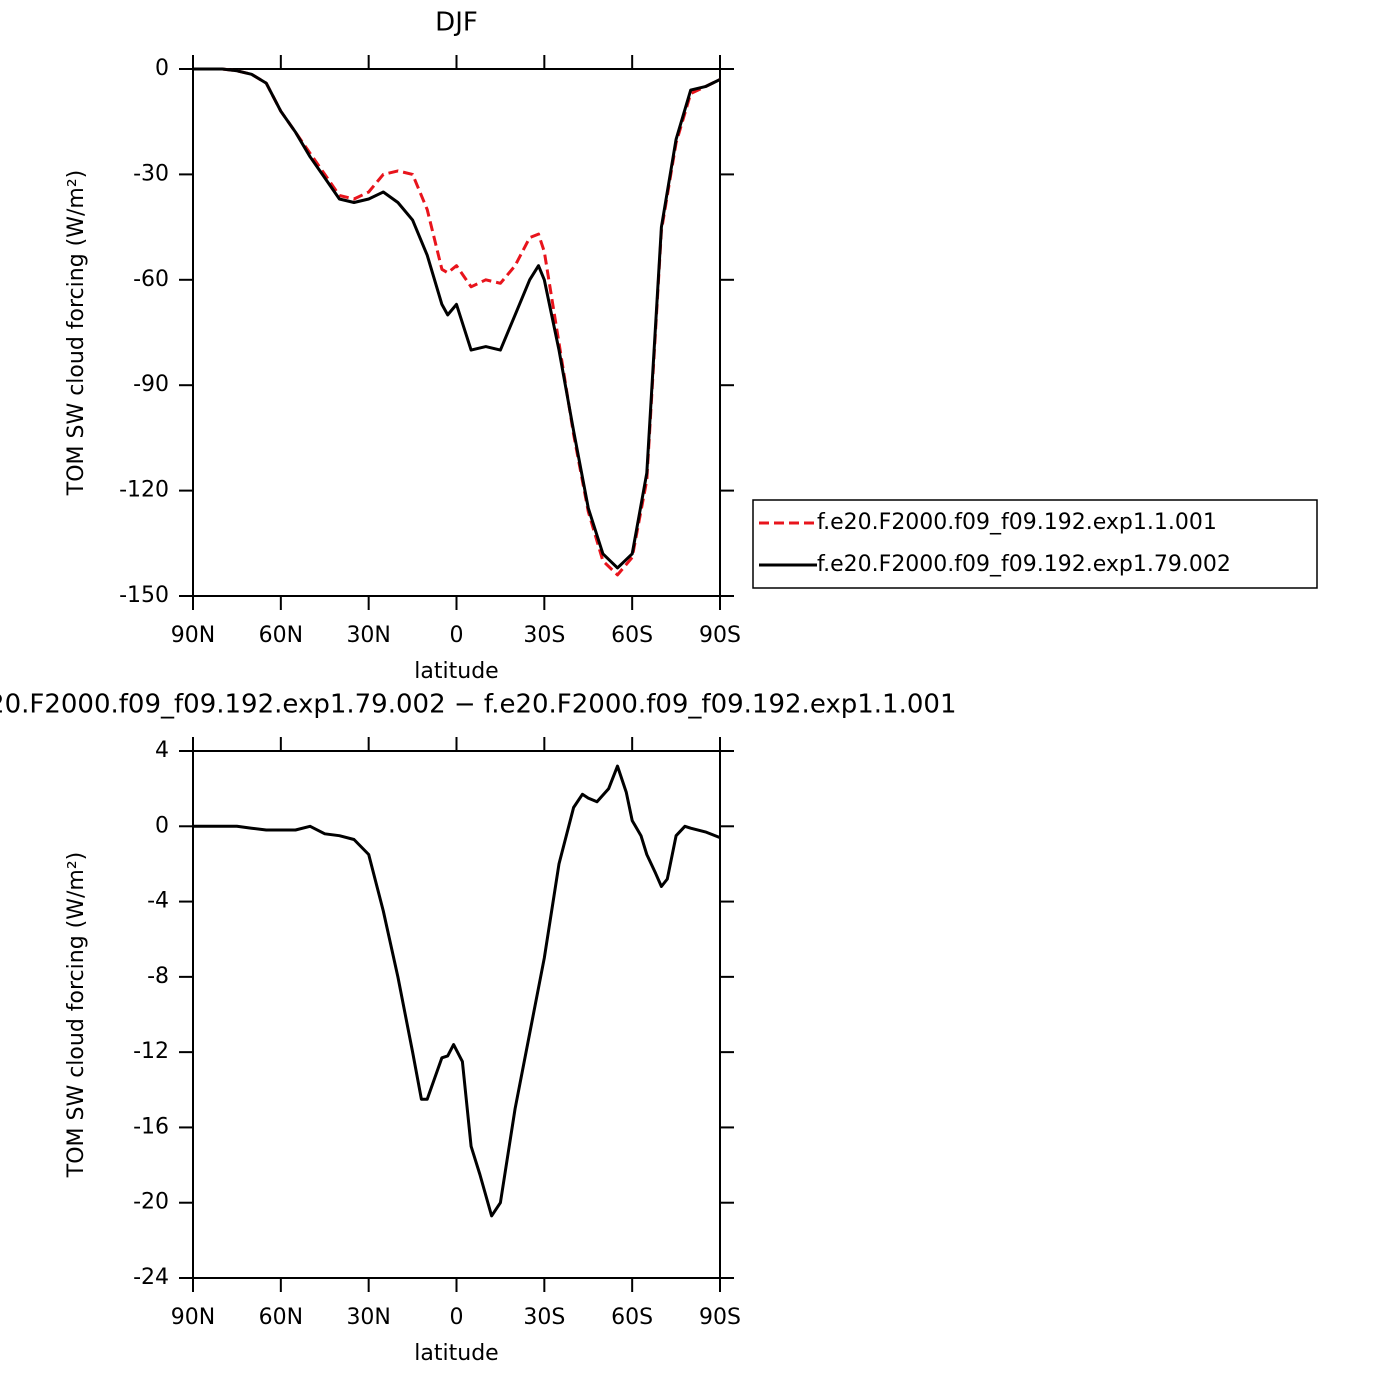 This screenshot has height=1374, width=1374. What do you see at coordinates (1024, 564) in the screenshot?
I see `legend-label: f.e20.F2000.f09_f09.192.exp1.79.002` at bounding box center [1024, 564].